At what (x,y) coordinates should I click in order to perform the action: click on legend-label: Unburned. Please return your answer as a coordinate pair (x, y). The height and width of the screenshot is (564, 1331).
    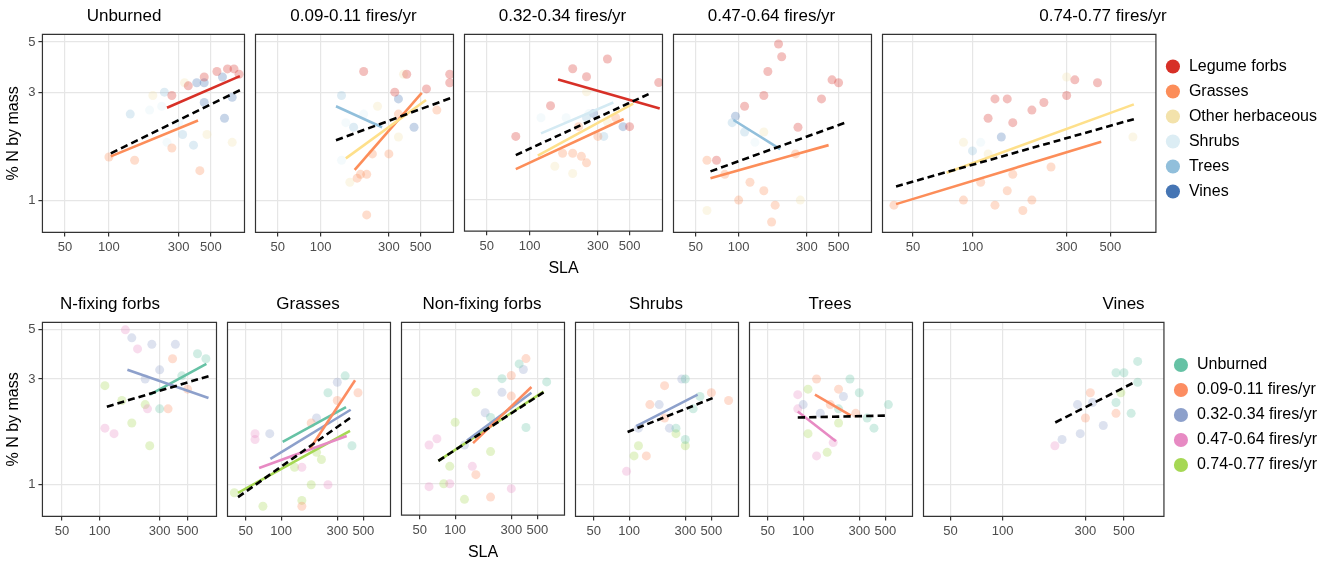
    Looking at the image, I should click on (1232, 364).